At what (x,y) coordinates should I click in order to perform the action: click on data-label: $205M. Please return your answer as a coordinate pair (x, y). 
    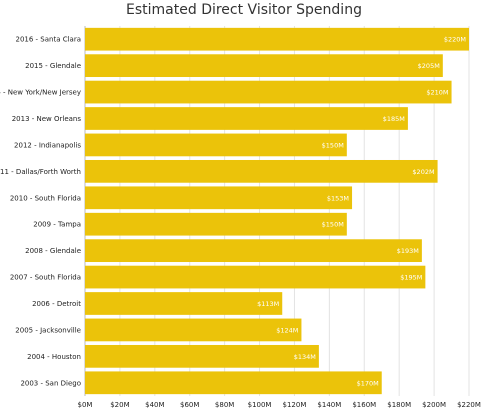
    Looking at the image, I should click on (429, 66).